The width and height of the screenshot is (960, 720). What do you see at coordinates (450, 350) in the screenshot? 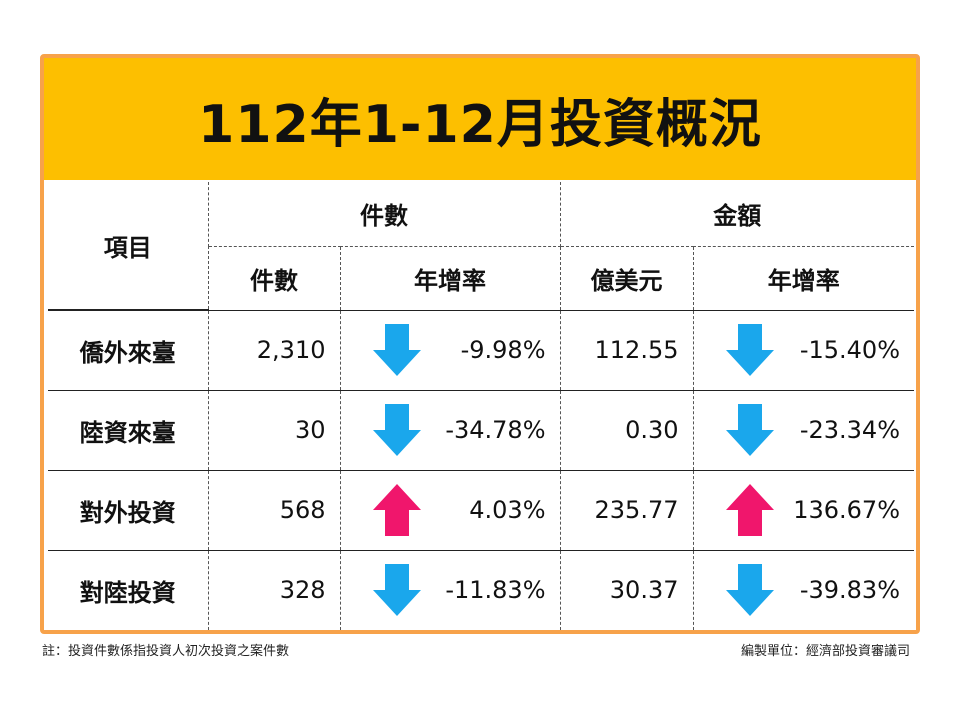
I see `row-count-rate-cell: -9.98%` at bounding box center [450, 350].